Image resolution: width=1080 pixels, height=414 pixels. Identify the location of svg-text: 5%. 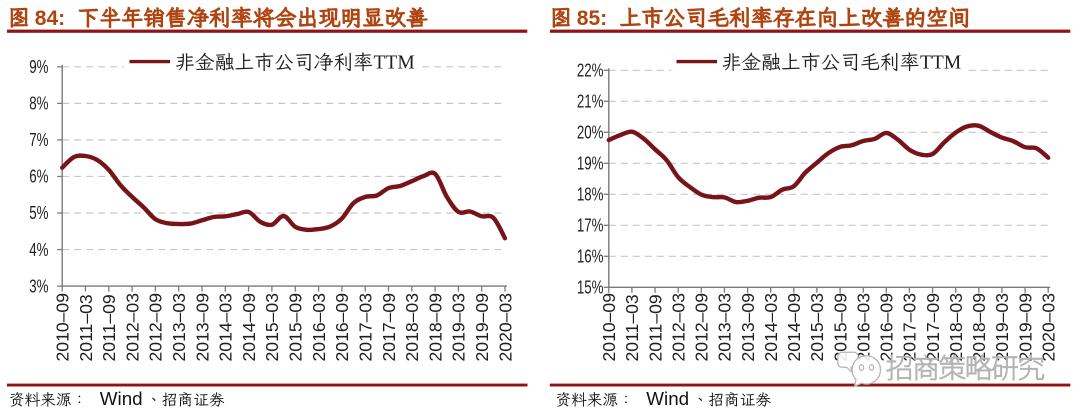
(38, 213).